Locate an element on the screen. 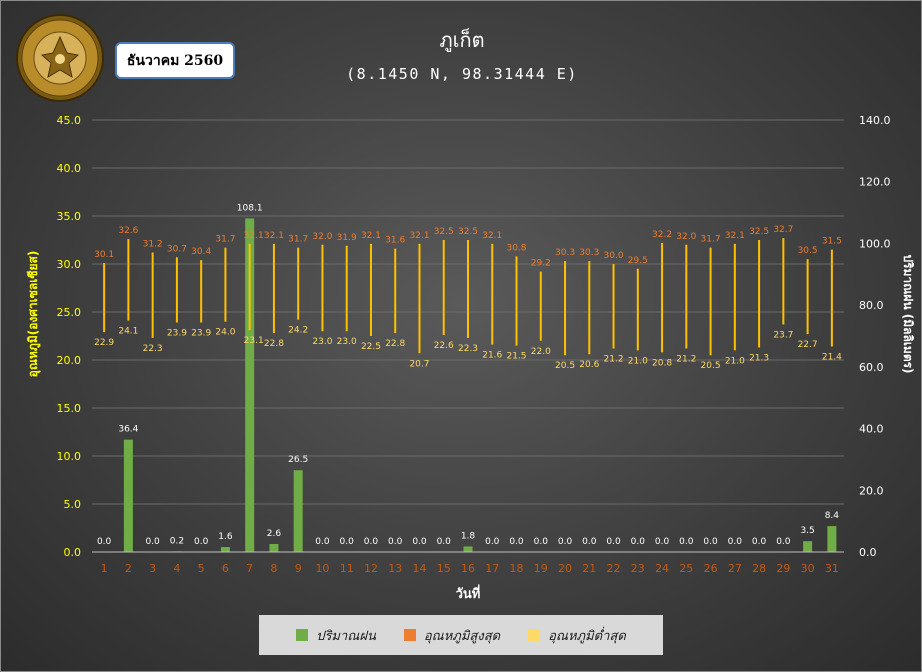 The image size is (922, 672). y-axis-title: อุณหภูมิ(องศาเซลเซียส) is located at coordinates (33, 314).